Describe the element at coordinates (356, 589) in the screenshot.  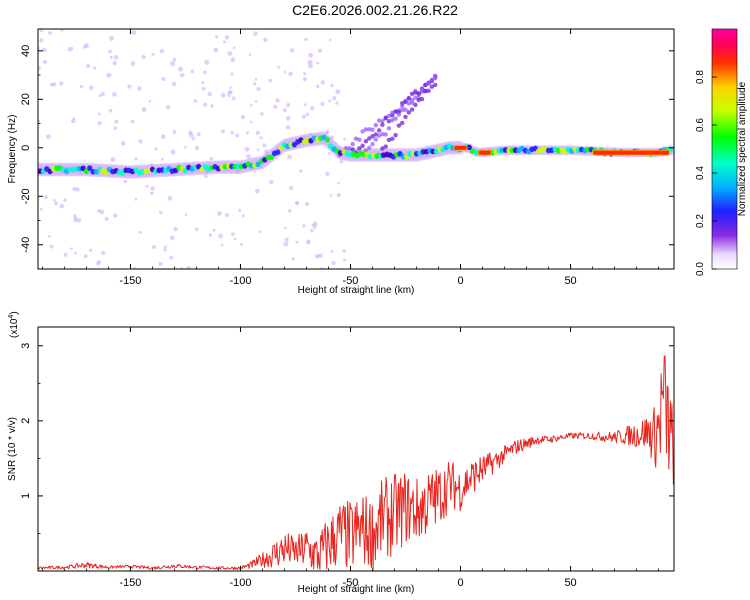
I see `snr-x-label: Height of straight line (km)` at that location.